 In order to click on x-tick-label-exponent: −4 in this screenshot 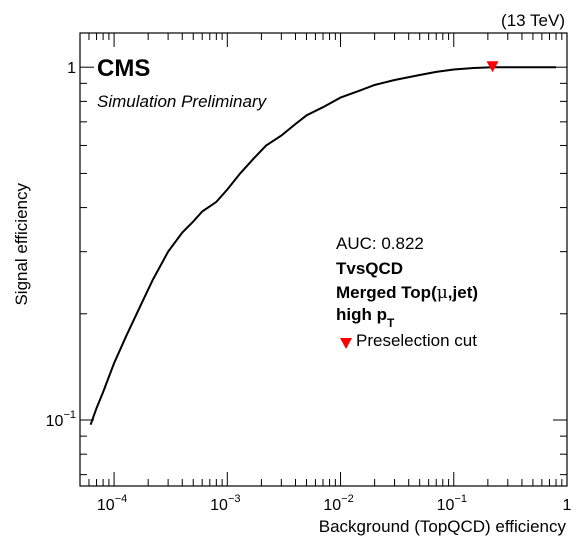, I will do `click(121, 499)`.